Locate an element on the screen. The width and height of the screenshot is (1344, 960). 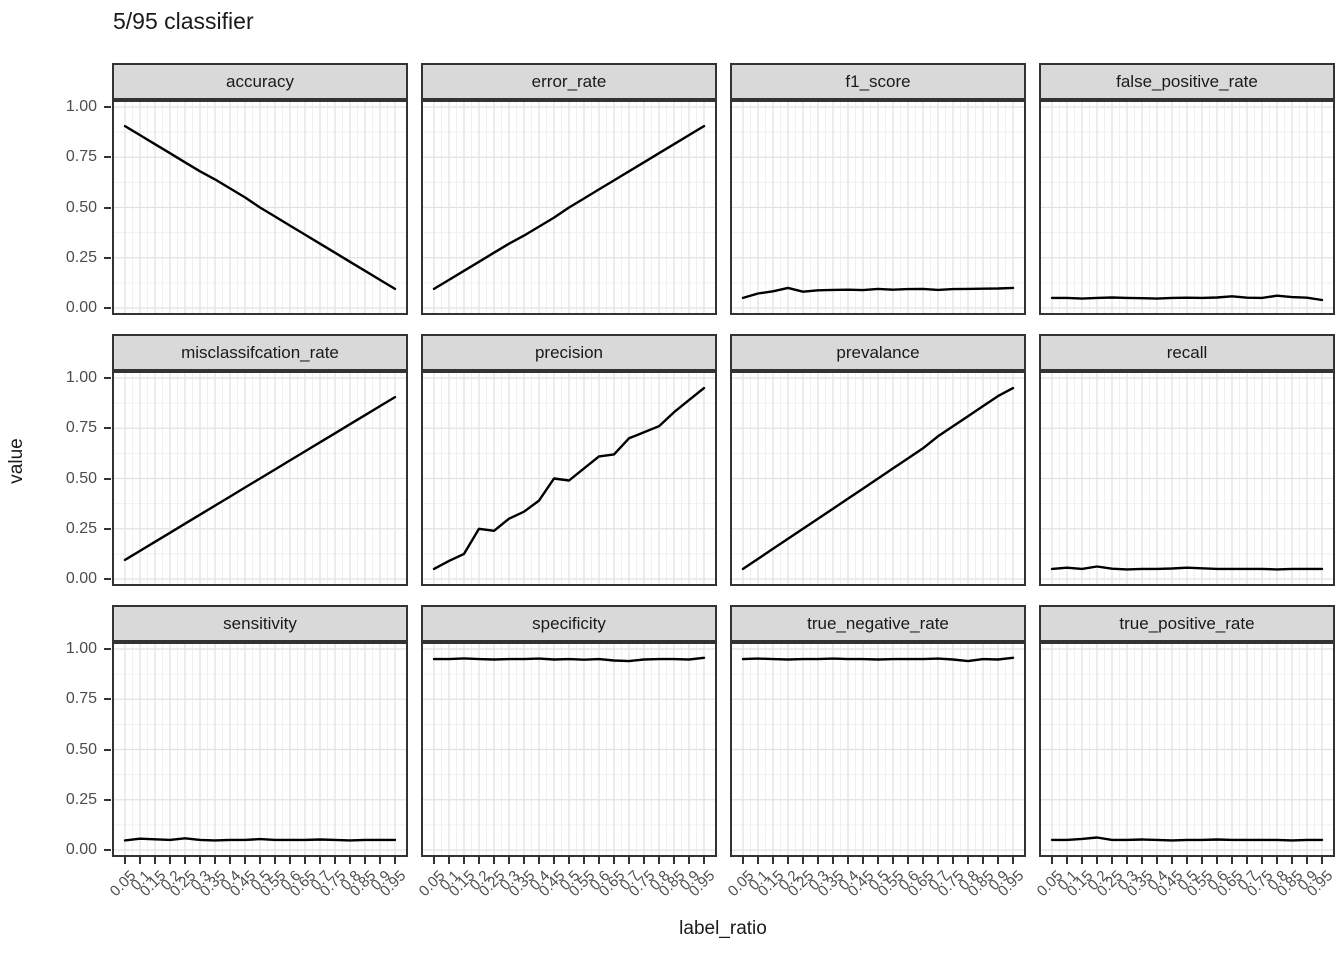
x-axis-label: label_ratio is located at coordinates (723, 928).